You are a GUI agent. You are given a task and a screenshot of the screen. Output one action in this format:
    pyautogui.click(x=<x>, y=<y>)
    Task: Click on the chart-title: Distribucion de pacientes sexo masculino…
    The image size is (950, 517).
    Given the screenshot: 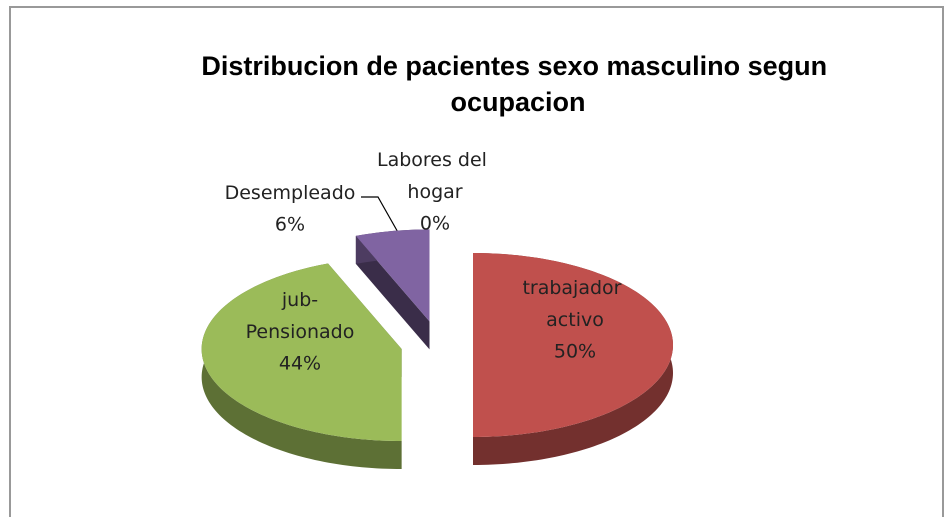 What is the action you would take?
    pyautogui.click(x=517, y=84)
    